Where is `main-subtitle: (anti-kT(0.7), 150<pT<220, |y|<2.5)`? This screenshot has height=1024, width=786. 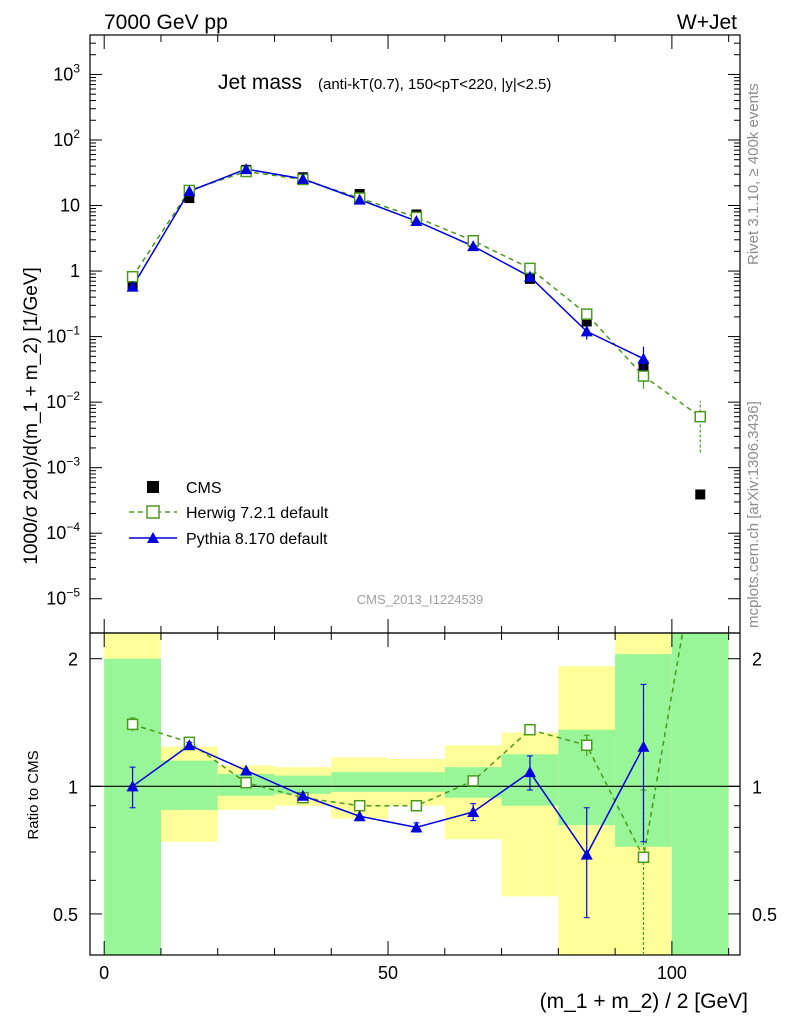 main-subtitle: (anti-kT(0.7), 150<pT<220, |y|<2.5) is located at coordinates (434, 84).